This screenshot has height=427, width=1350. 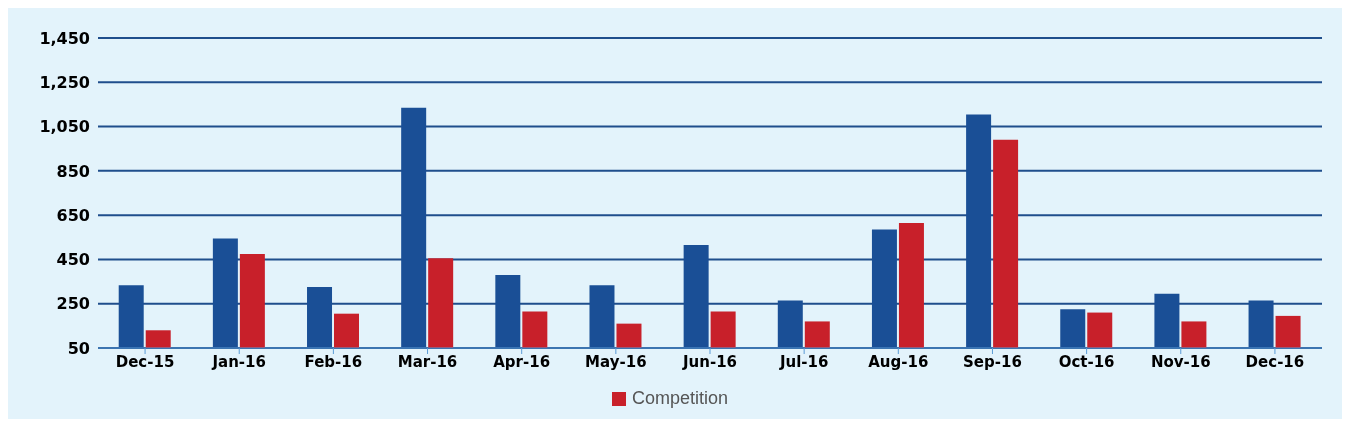 I want to click on x-tick-label: Jul-16, so click(x=803, y=361).